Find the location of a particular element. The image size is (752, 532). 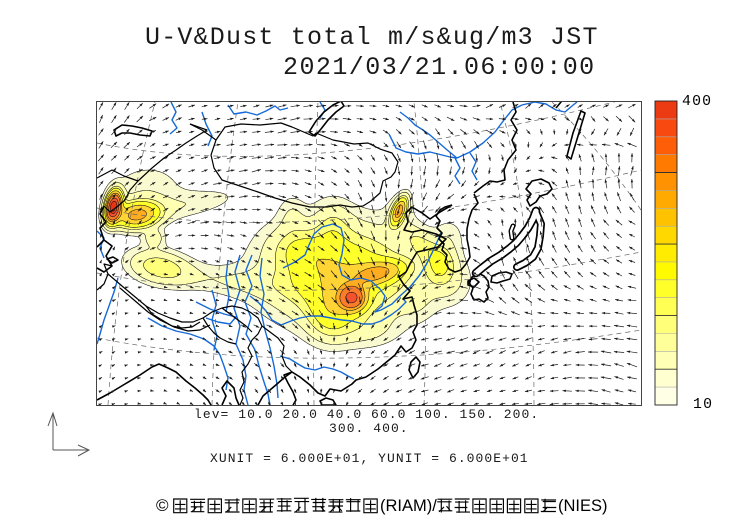

svg-text: U-V&Dust total m/s&ug/m3 JST is located at coordinates (372, 37).